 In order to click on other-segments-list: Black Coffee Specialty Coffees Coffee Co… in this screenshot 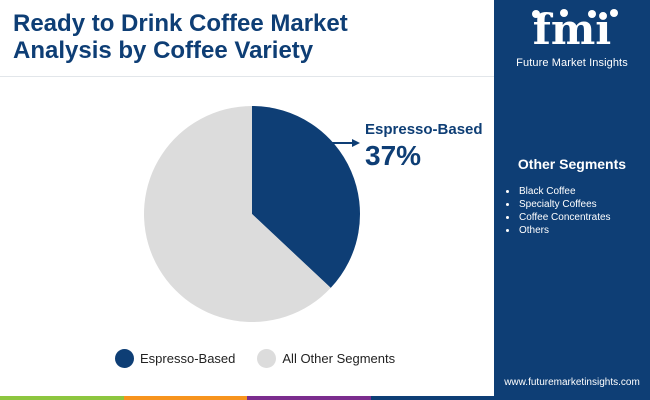, I will do `click(557, 211)`.